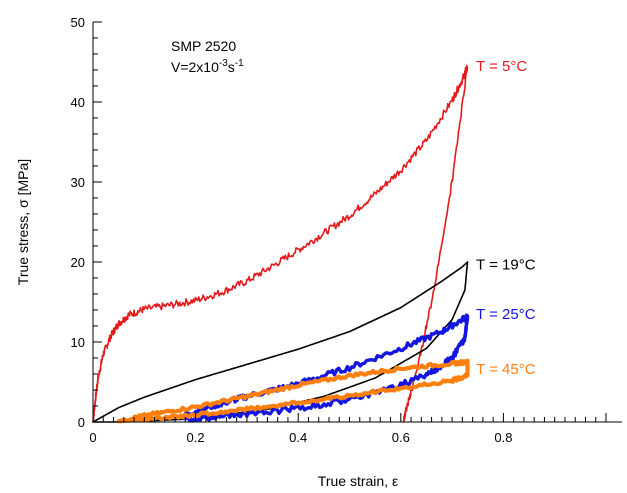 Image resolution: width=627 pixels, height=493 pixels. What do you see at coordinates (506, 218) in the screenshot?
I see `labels-layer: T = 5°C T = 19°C T = 25°C T = 45°C` at bounding box center [506, 218].